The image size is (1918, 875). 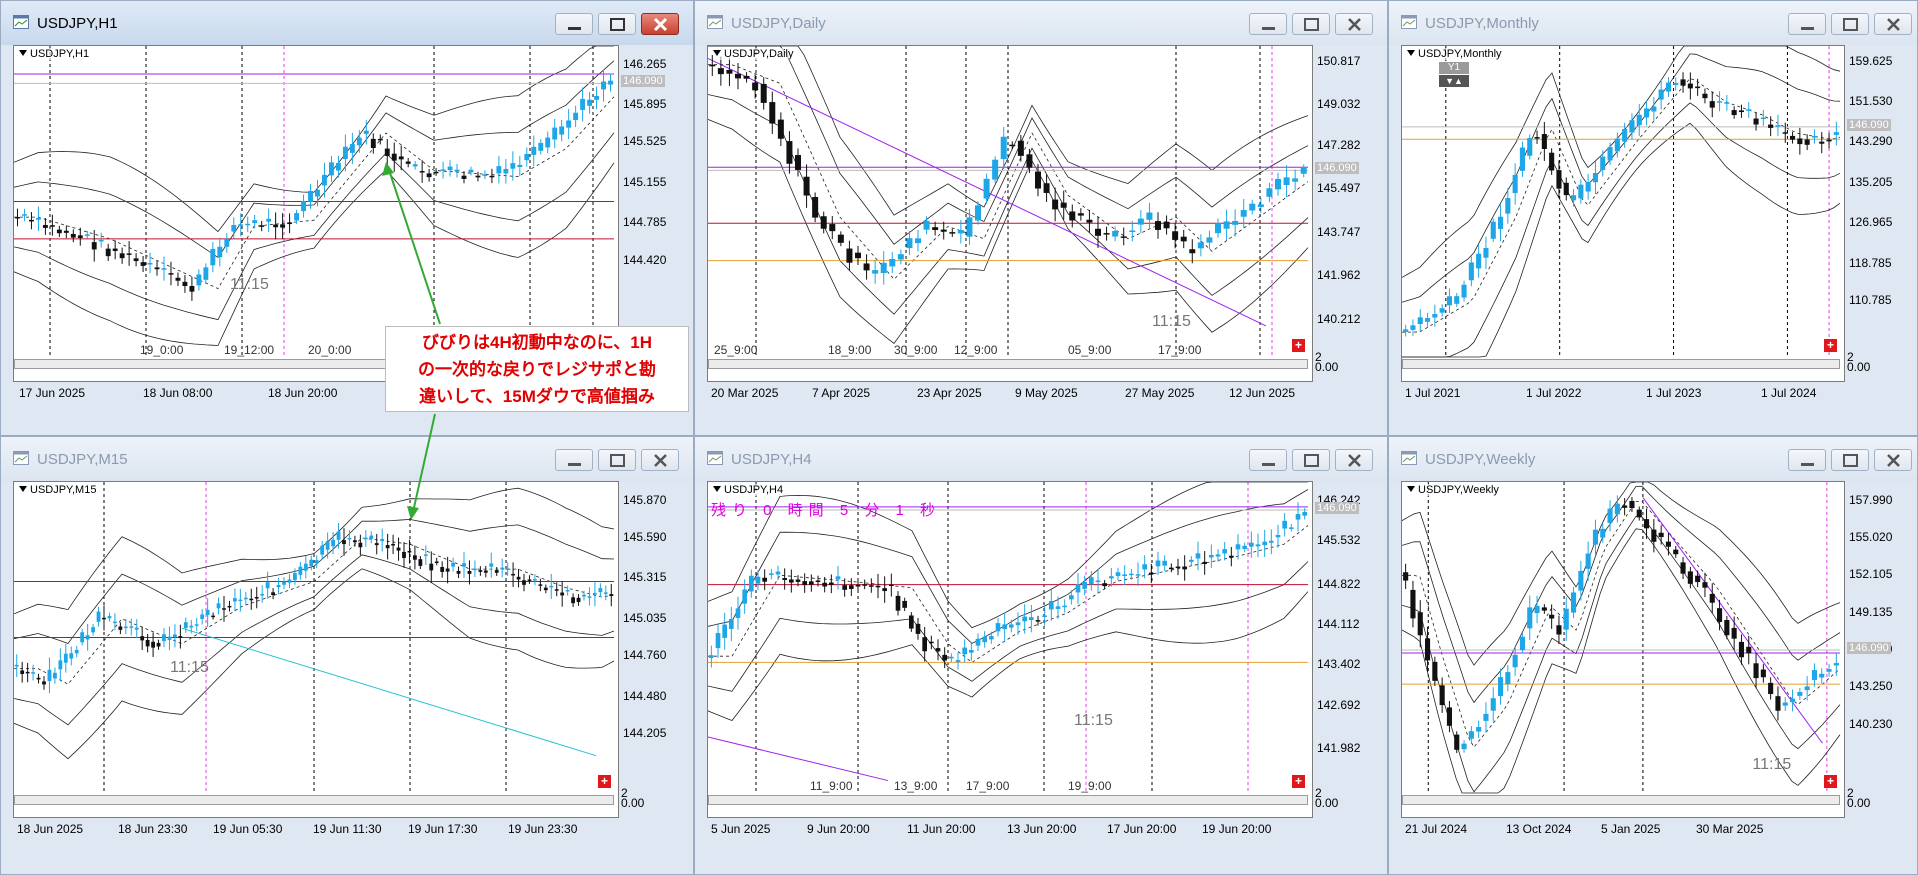 What do you see at coordinates (178, 393) in the screenshot?
I see `time-axis-label: 18 Jun 08:00` at bounding box center [178, 393].